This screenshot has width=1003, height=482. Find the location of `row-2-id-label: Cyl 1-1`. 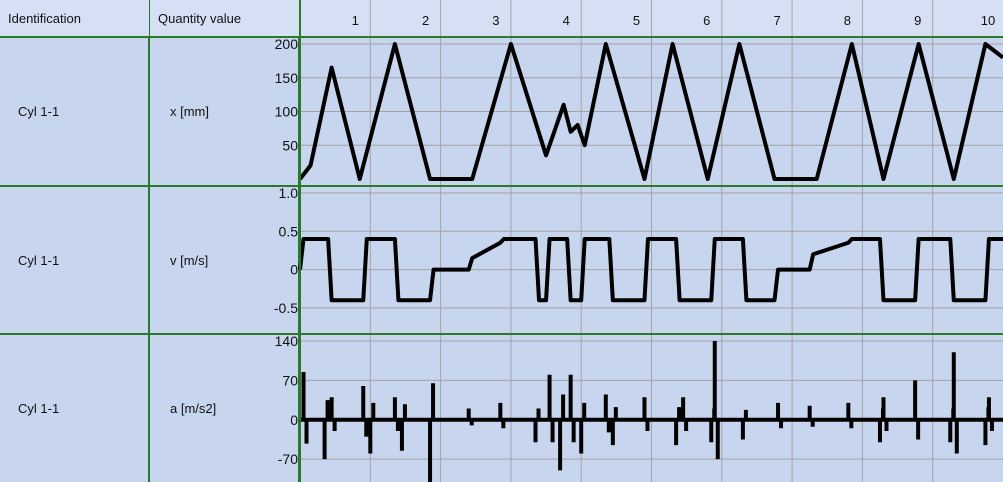

row-2-id-label: Cyl 1-1 is located at coordinates (39, 260).